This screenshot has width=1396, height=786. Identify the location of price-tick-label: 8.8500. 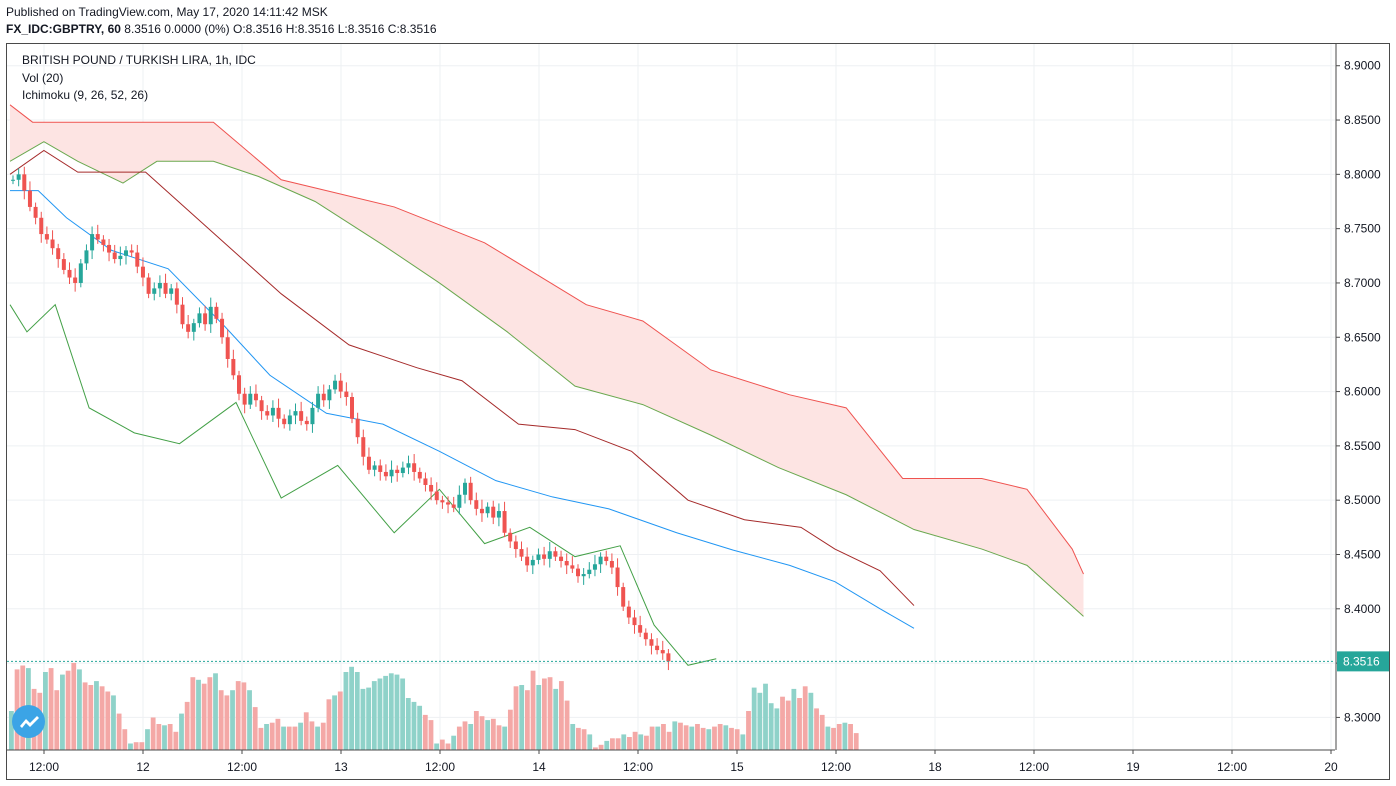
(1362, 120).